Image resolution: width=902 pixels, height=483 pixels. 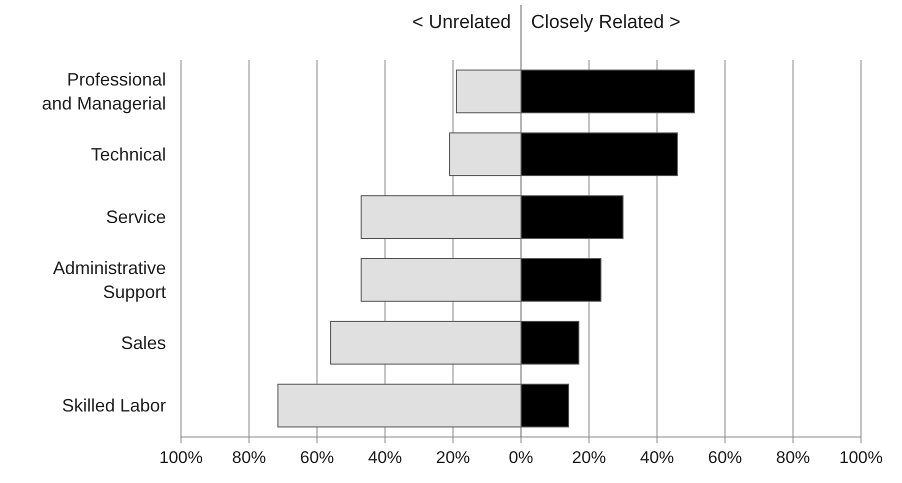 I want to click on y-tick-label: Administrative Support, so click(x=109, y=280).